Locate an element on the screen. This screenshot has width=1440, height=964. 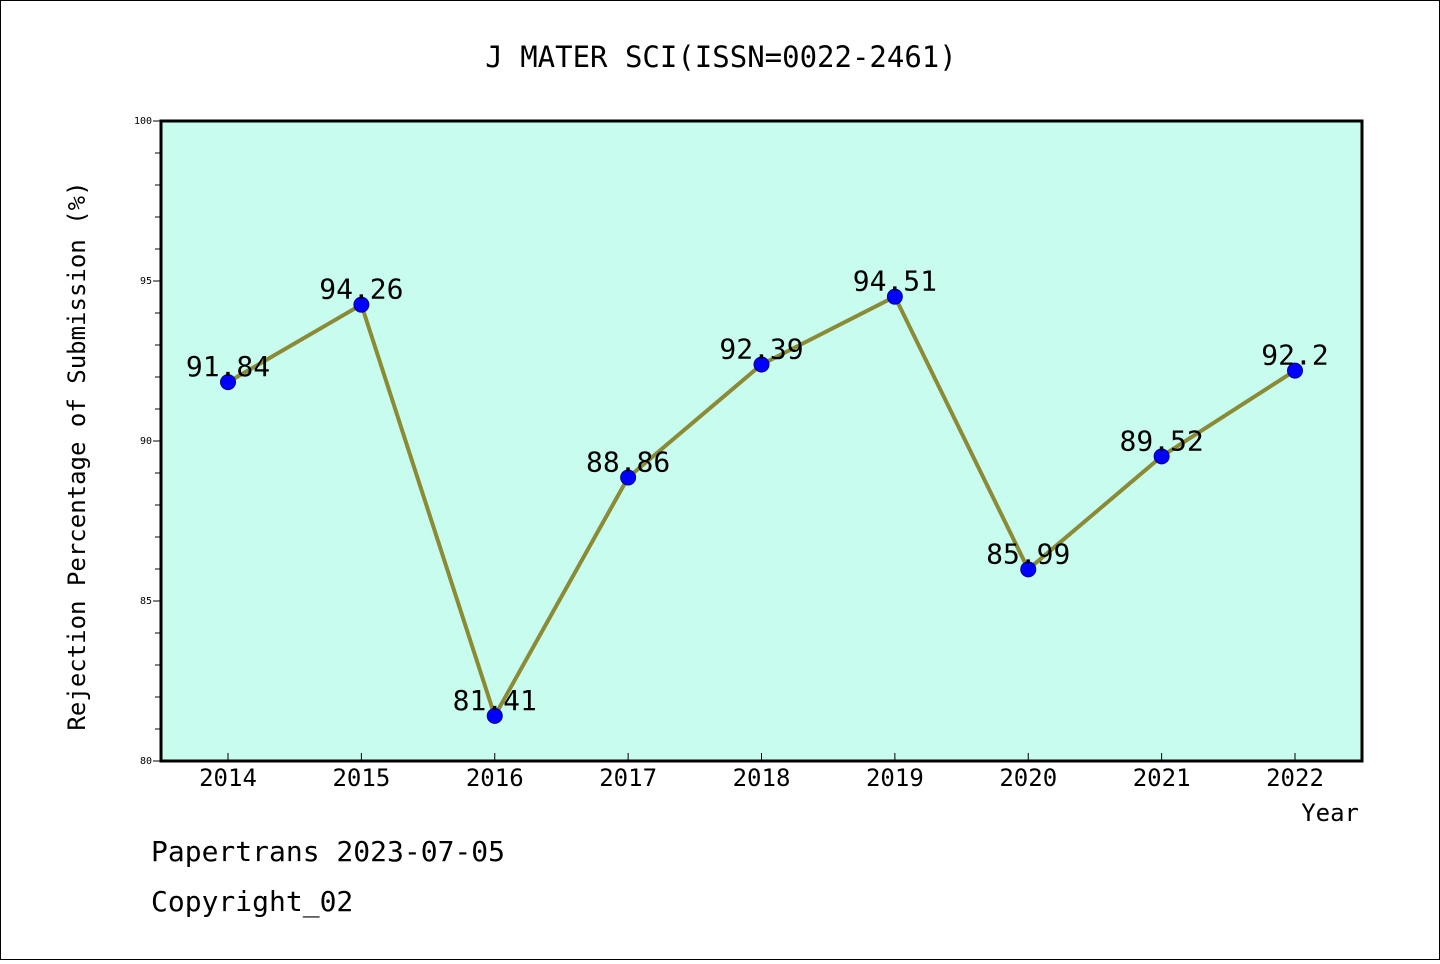
y-tick-label: 100 is located at coordinates (143, 121).